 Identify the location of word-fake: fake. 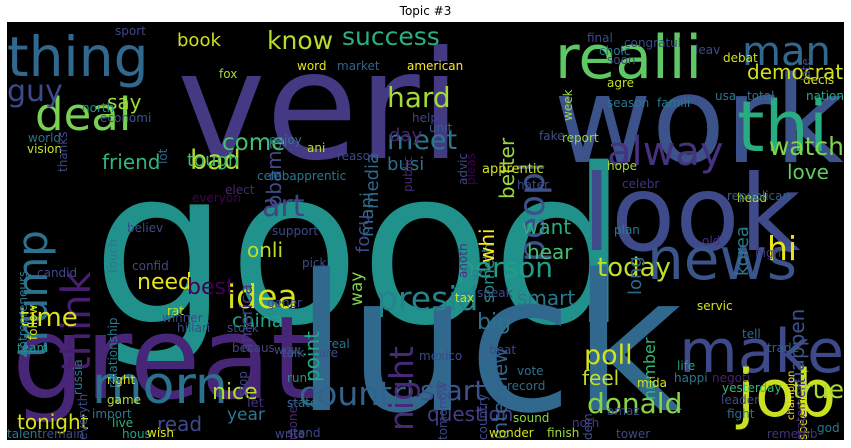
(552, 136).